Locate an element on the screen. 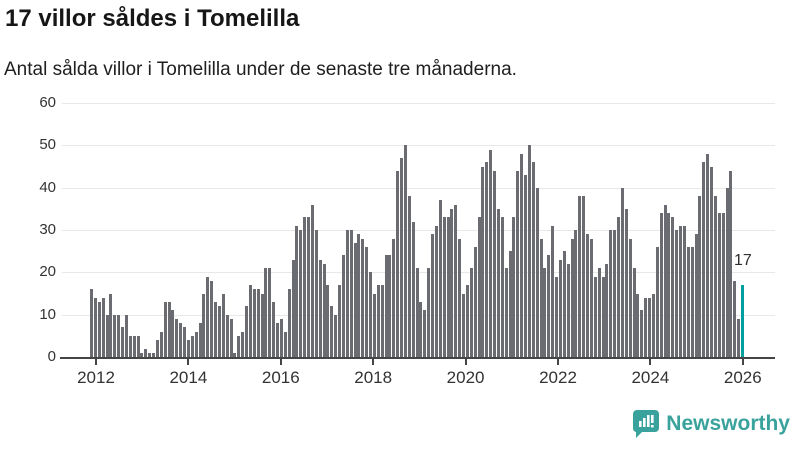 The height and width of the screenshot is (450, 800). x-axis-tick-label: 2012 is located at coordinates (96, 377).